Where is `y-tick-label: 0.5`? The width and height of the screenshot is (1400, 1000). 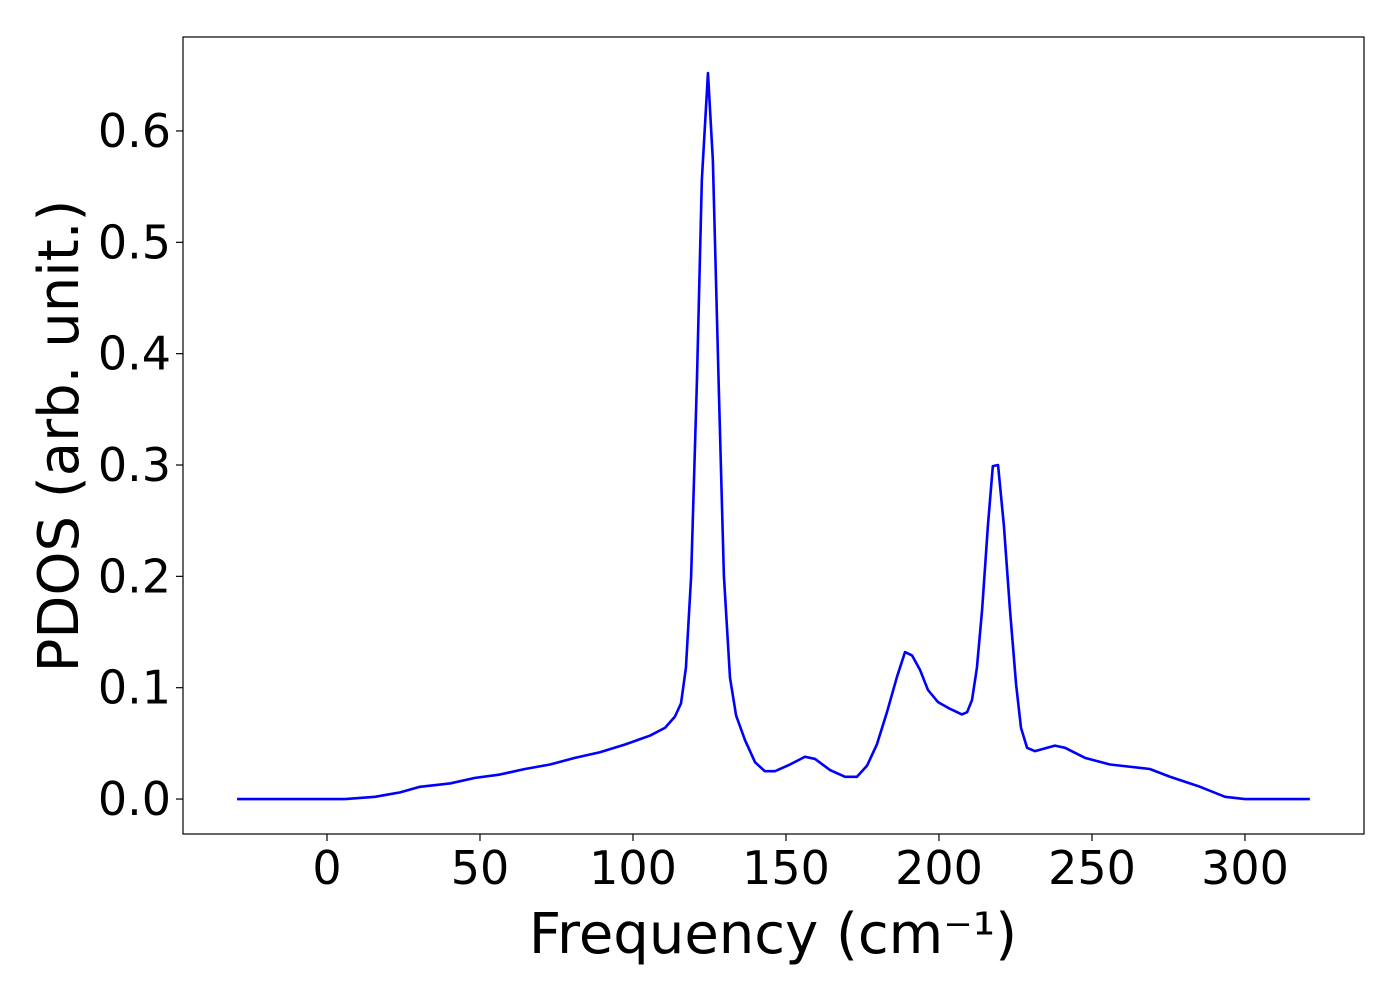
y-tick-label: 0.5 is located at coordinates (134, 242).